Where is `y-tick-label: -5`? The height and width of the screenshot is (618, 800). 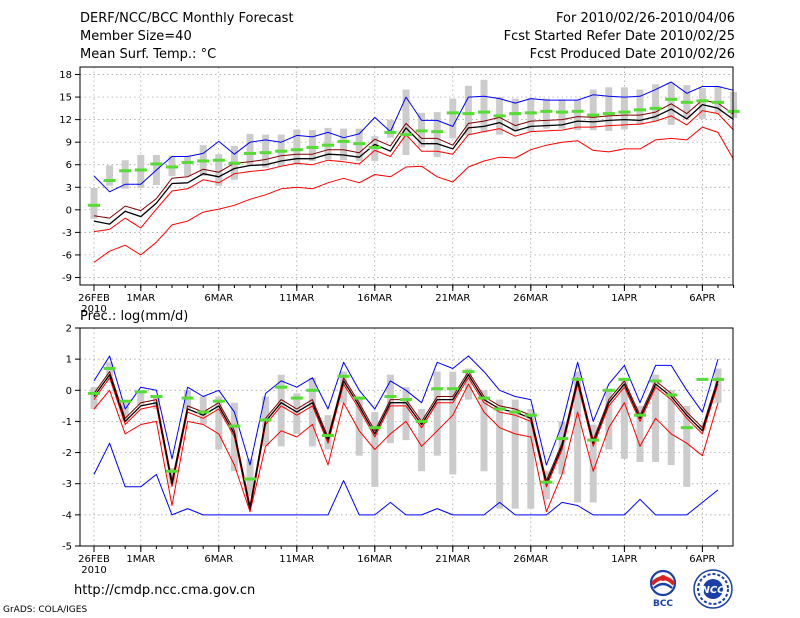
y-tick-label: -5 is located at coordinates (67, 547).